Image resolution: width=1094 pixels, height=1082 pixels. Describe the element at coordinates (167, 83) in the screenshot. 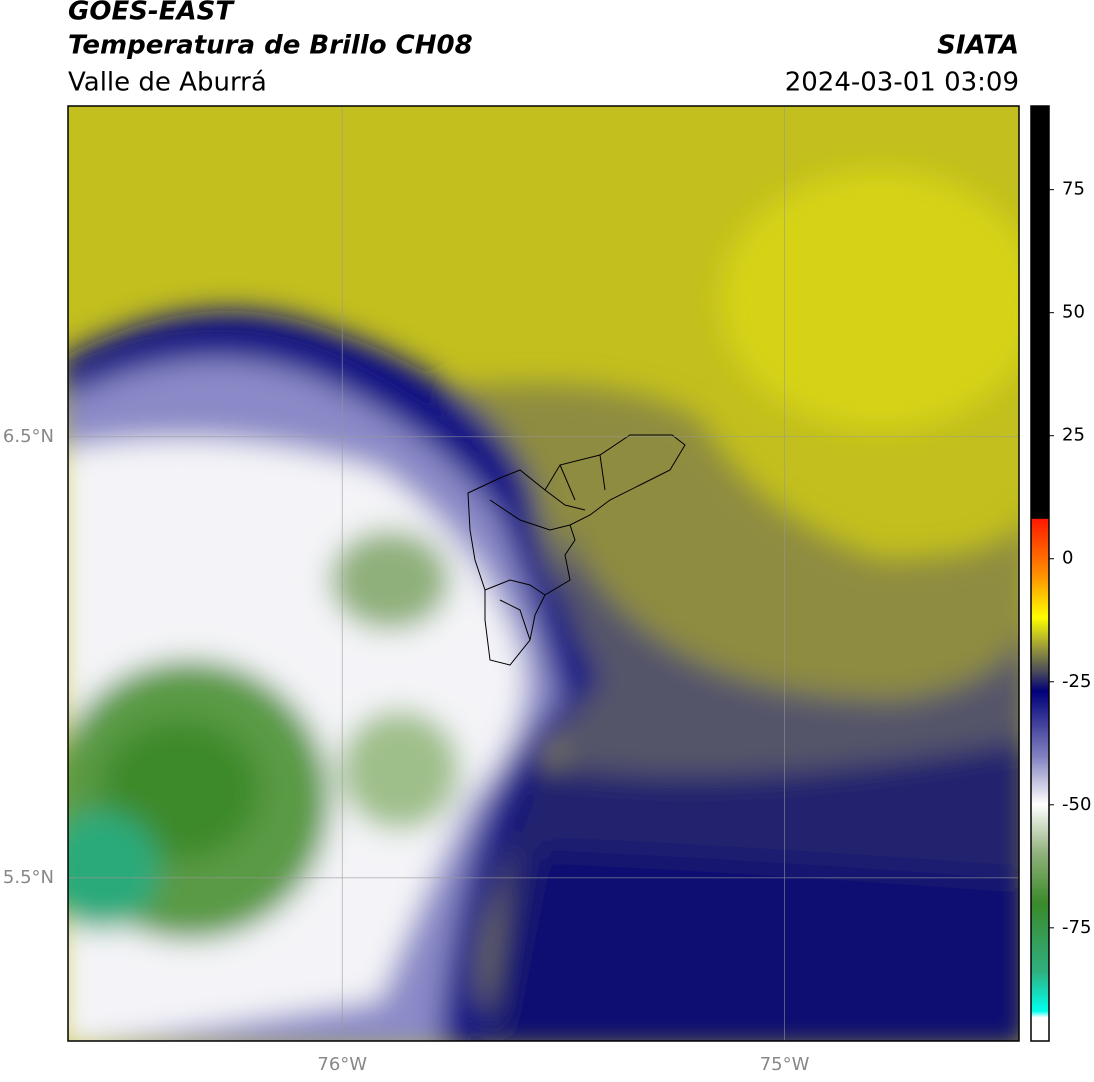

I see `region: Valle de Aburrá` at that location.